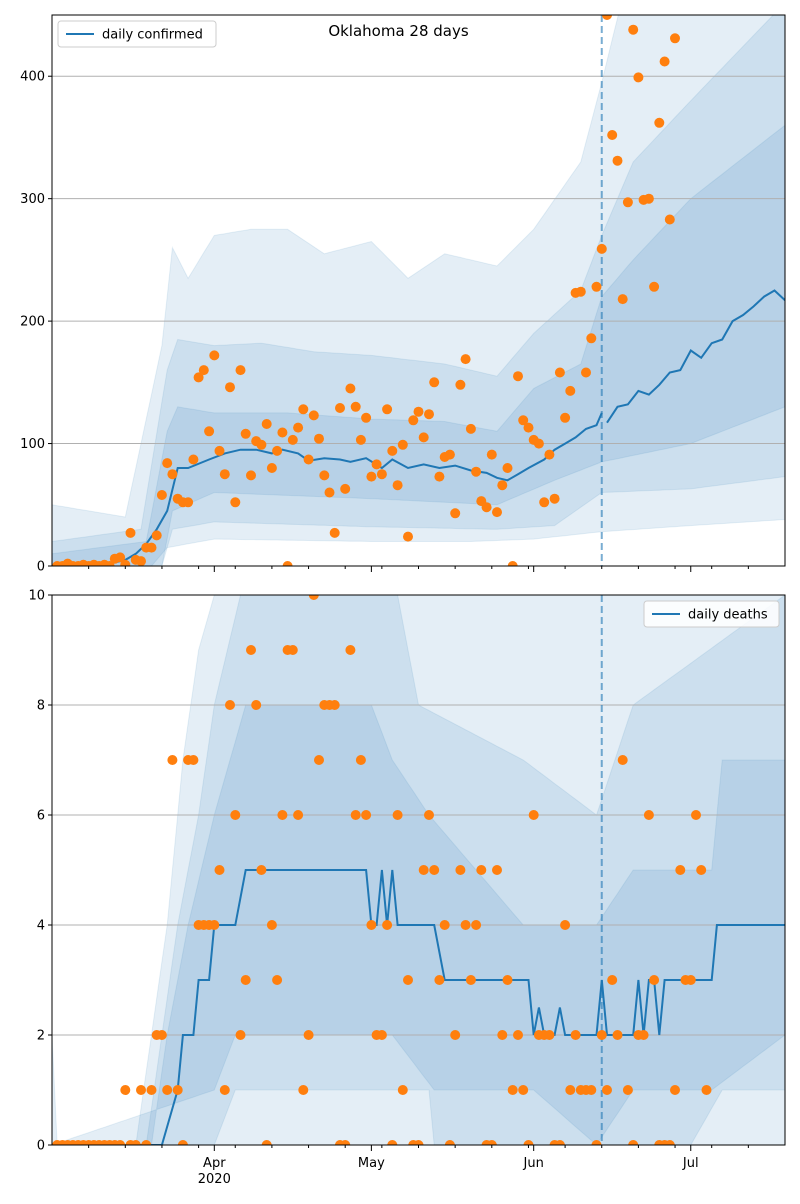 The image size is (800, 1204). What do you see at coordinates (41, 1146) in the screenshot?
I see `panel-1-ytick-label: 0` at bounding box center [41, 1146].